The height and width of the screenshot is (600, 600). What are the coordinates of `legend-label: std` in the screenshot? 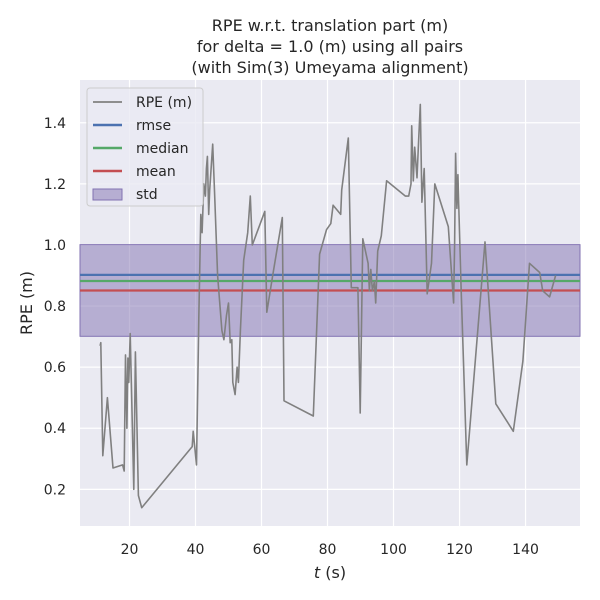 It's located at (147, 195).